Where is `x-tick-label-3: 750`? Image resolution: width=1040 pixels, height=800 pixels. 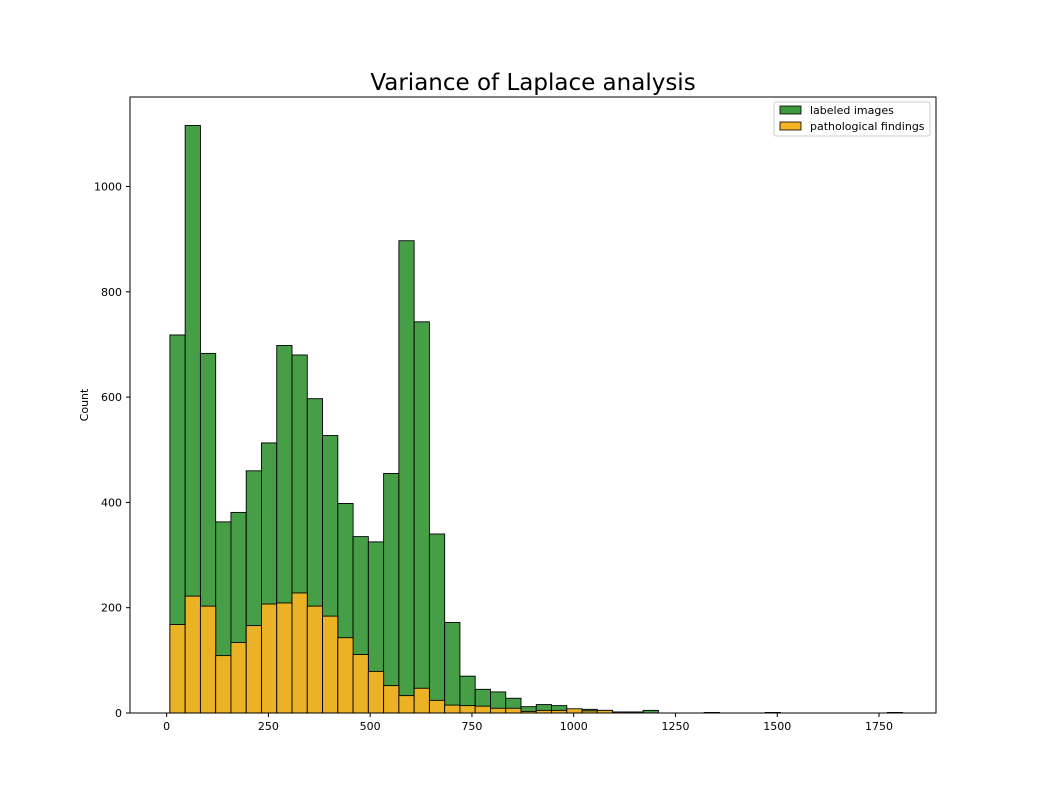
x-tick-label-3: 750 is located at coordinates (471, 726).